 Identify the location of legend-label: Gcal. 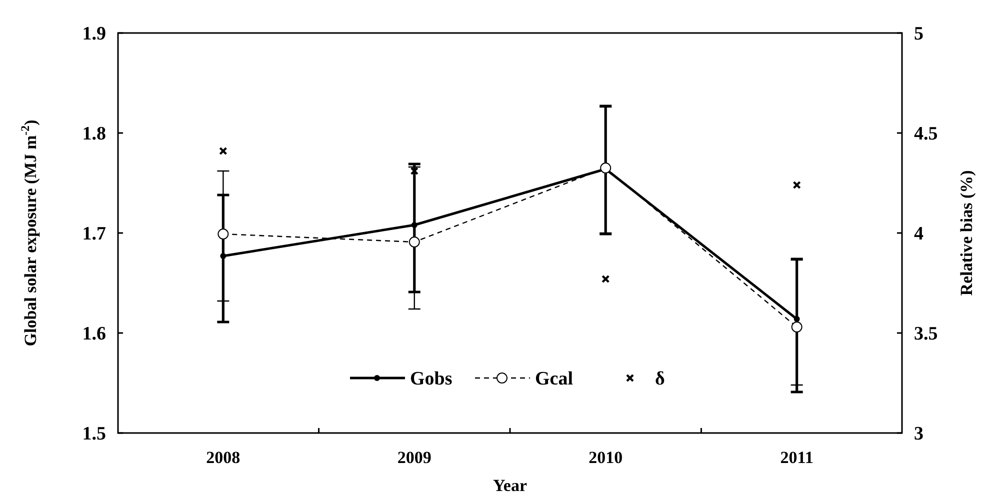
(554, 379).